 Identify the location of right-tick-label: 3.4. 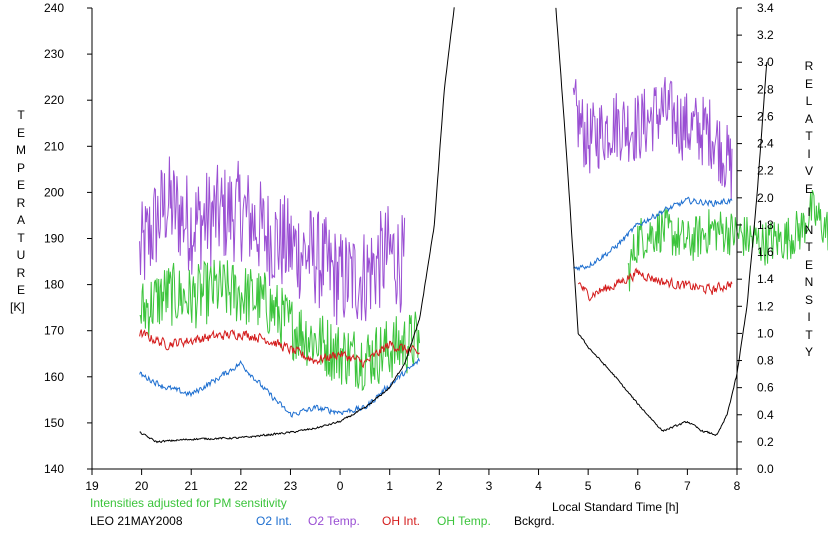
(765, 8).